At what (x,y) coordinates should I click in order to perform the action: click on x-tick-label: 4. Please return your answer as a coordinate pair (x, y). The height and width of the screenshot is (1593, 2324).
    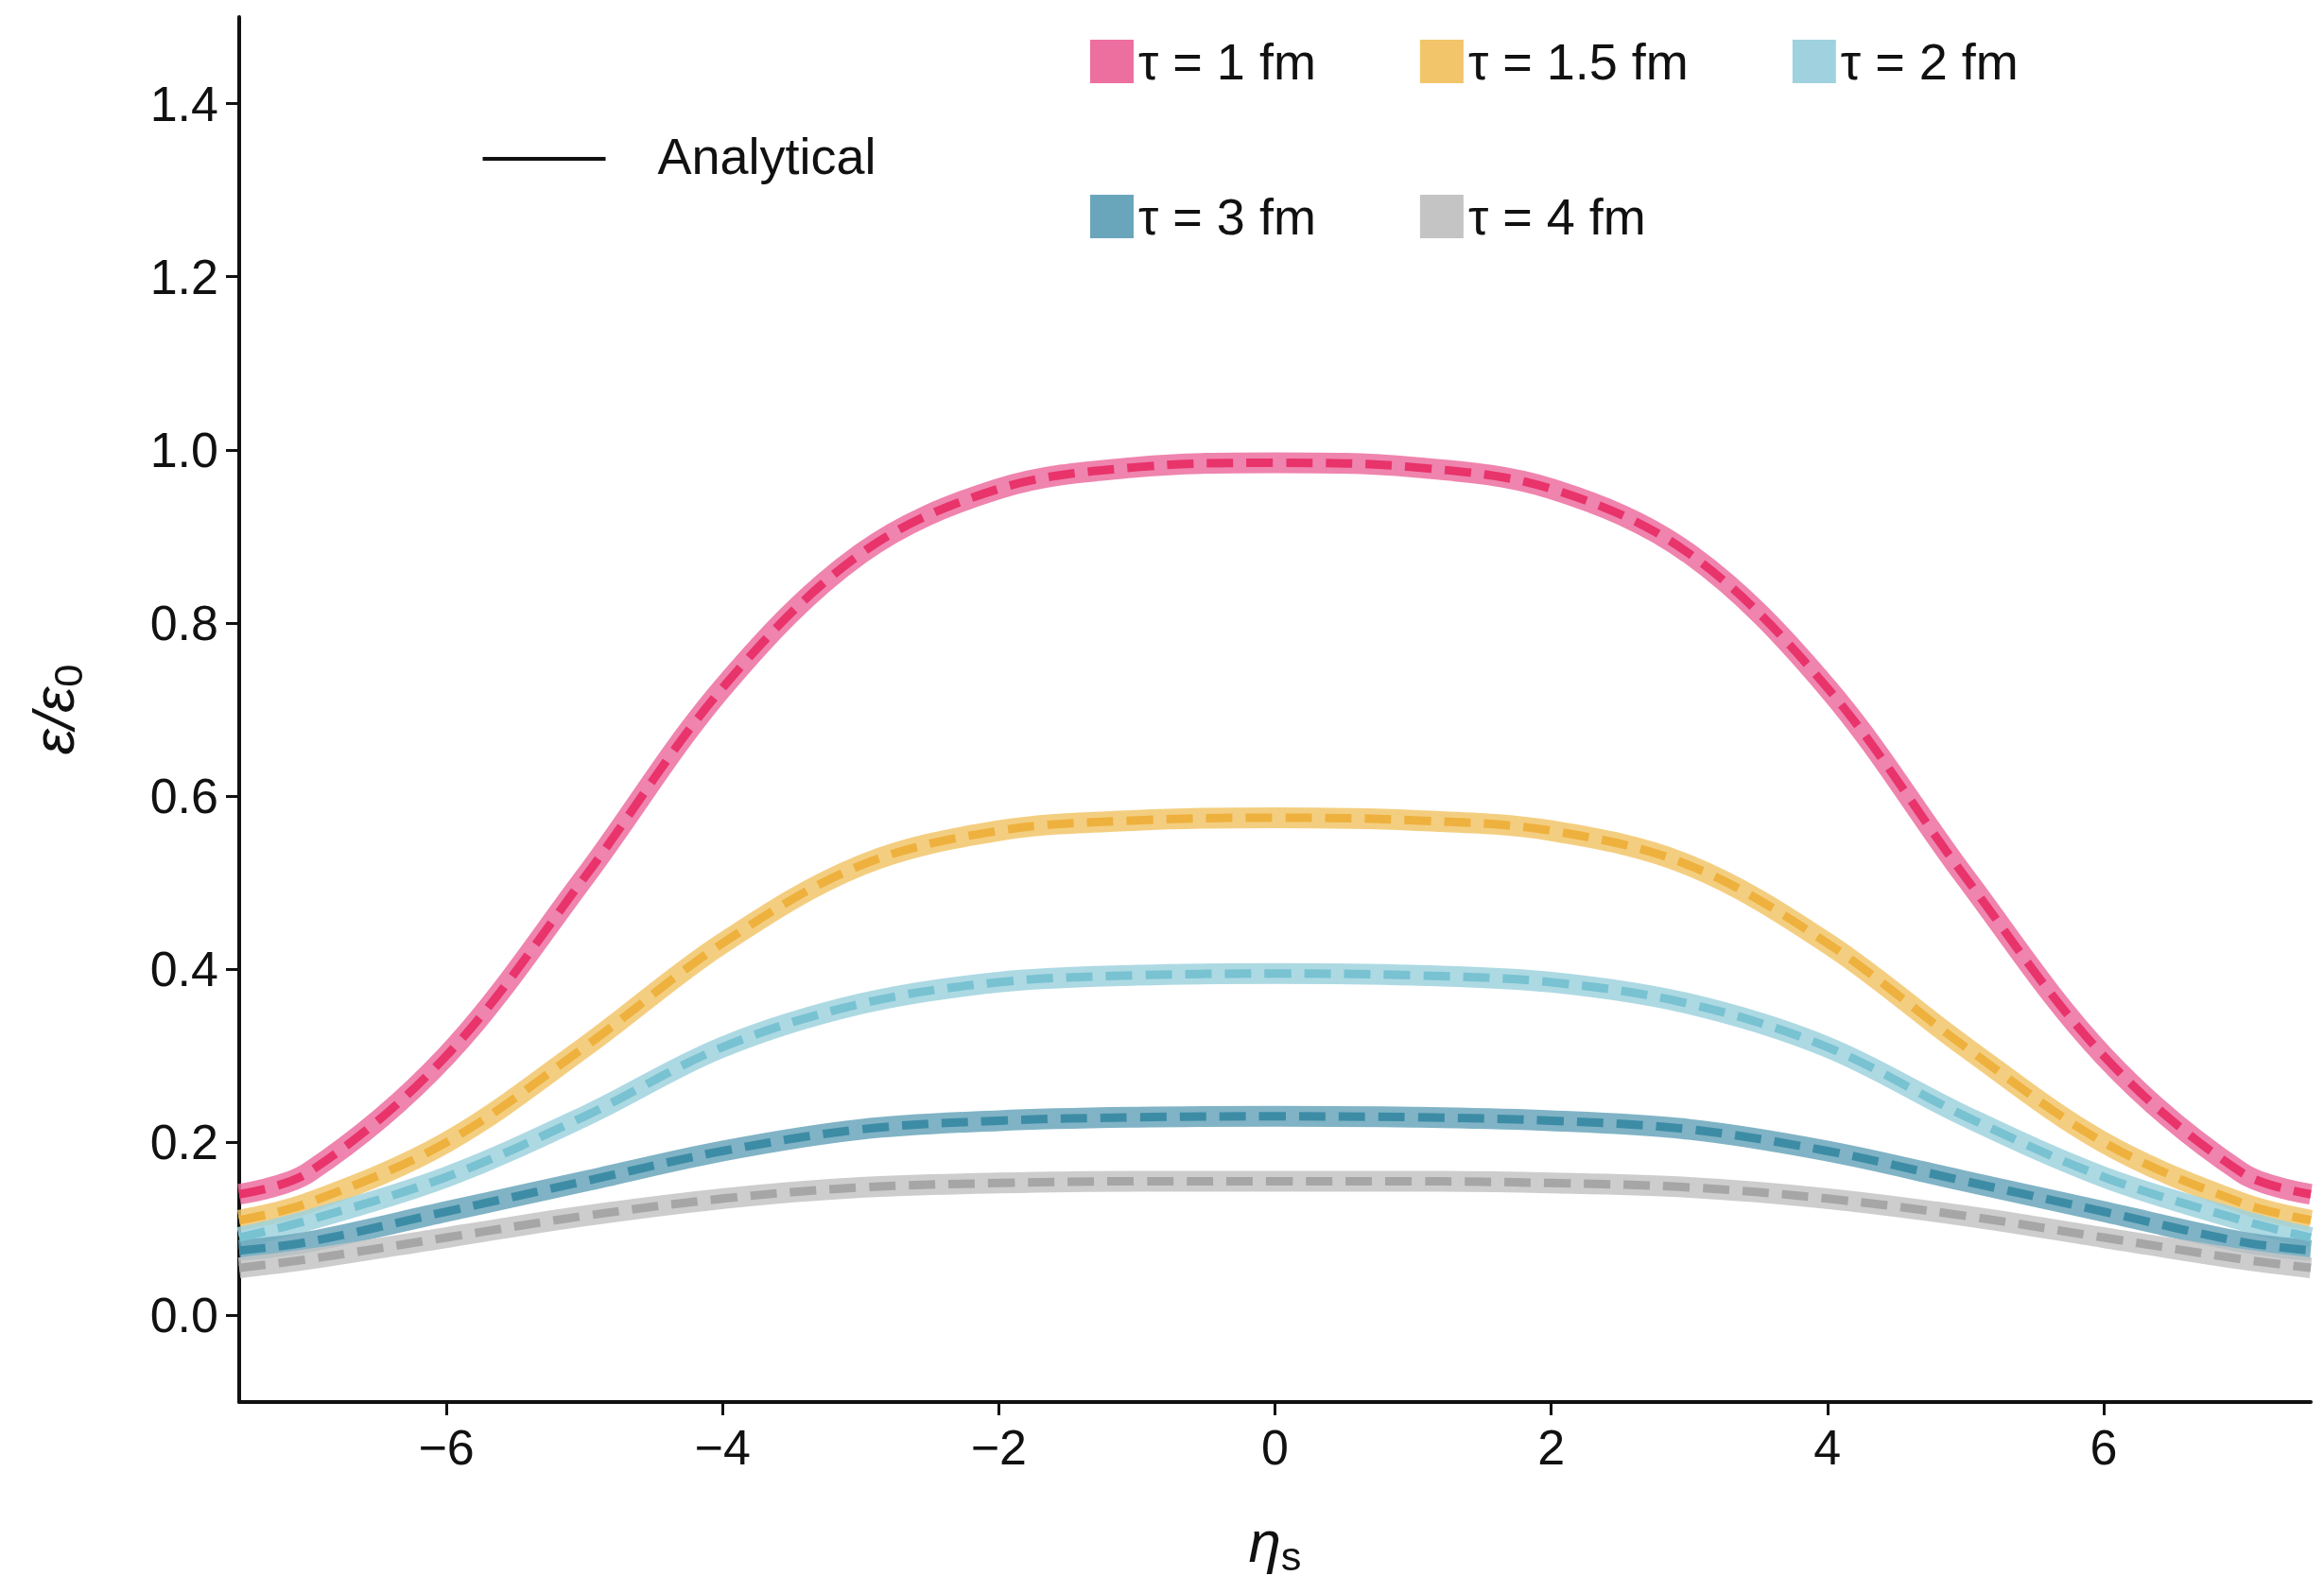
    Looking at the image, I should click on (1827, 1447).